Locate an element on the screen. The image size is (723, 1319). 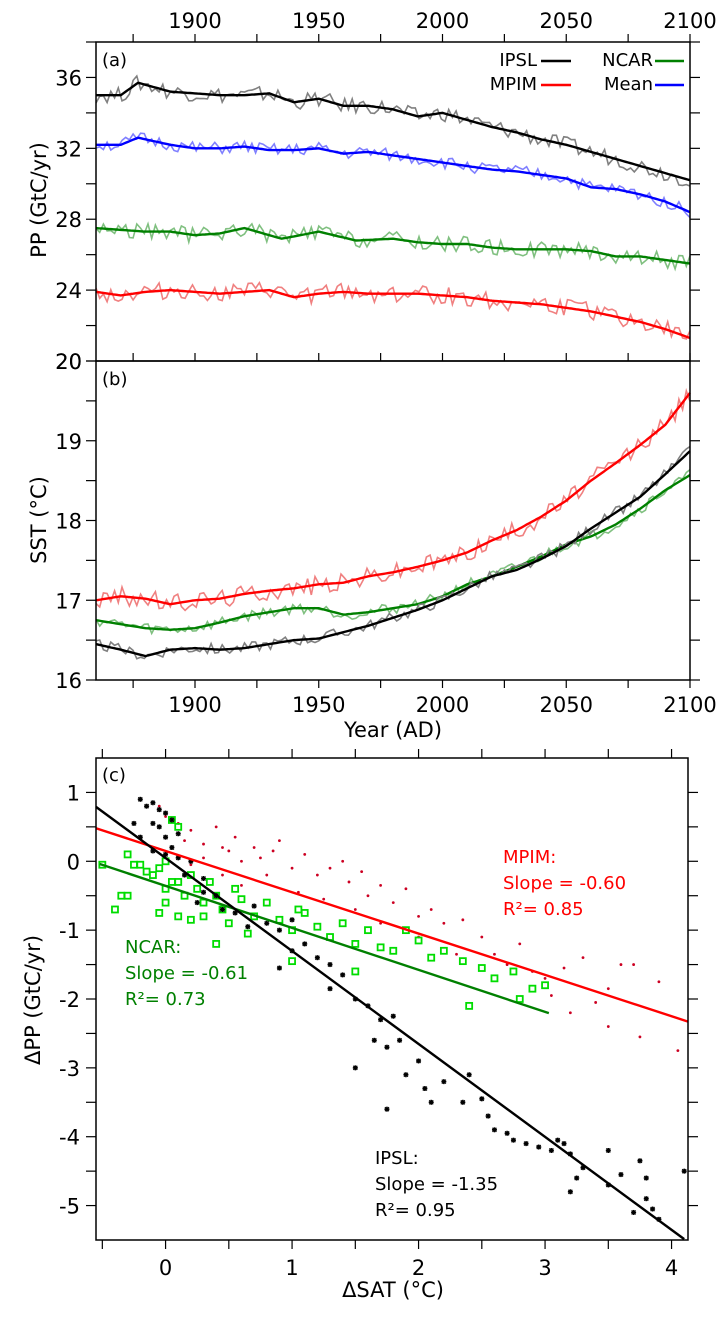
y-tick-label: 0 is located at coordinates (73, 862).